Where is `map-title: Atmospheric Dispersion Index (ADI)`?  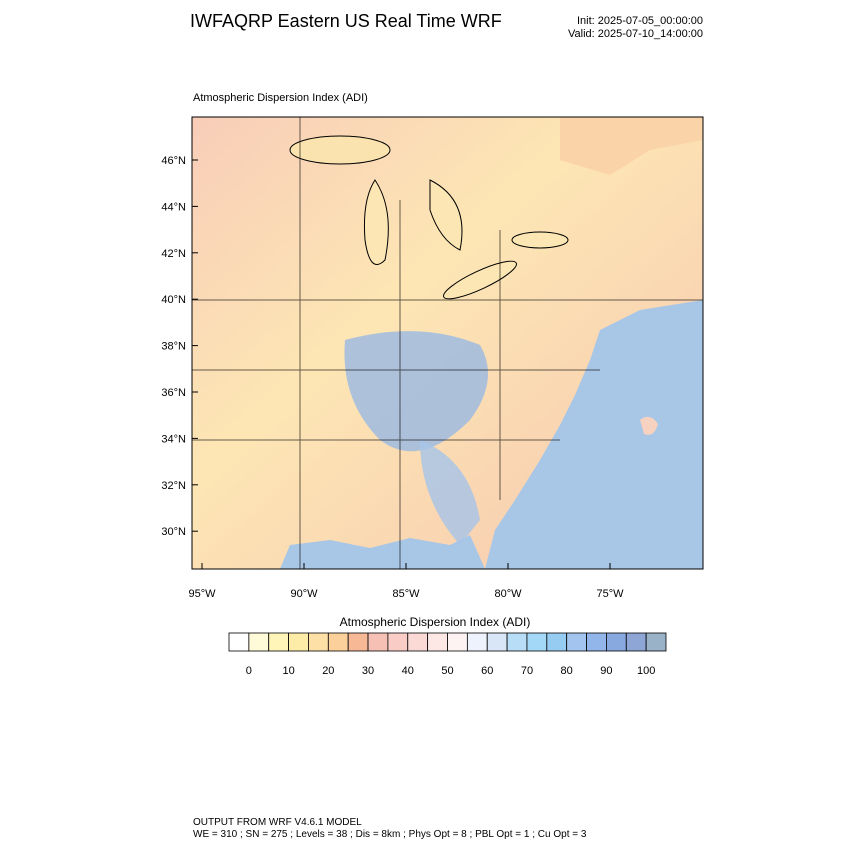 map-title: Atmospheric Dispersion Index (ADI) is located at coordinates (280, 98).